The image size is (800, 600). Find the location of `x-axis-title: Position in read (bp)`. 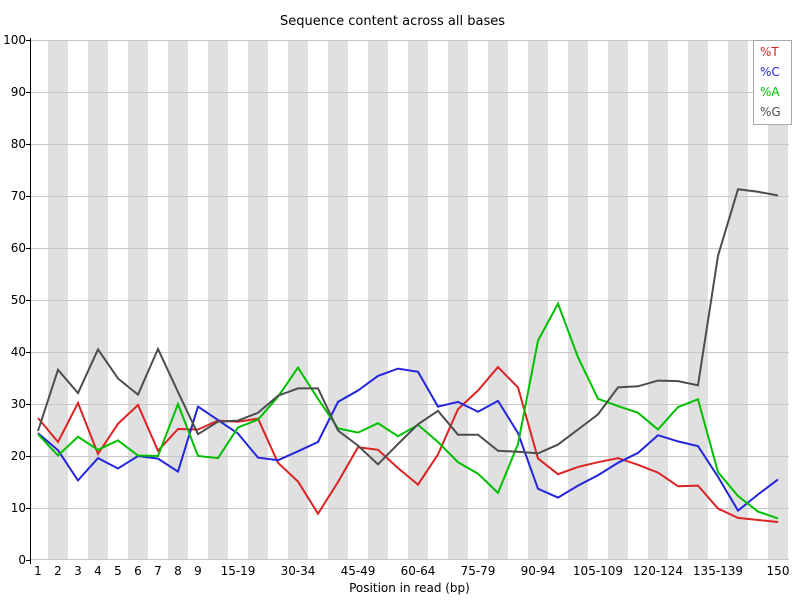

x-axis-title: Position in read (bp) is located at coordinates (409, 588).